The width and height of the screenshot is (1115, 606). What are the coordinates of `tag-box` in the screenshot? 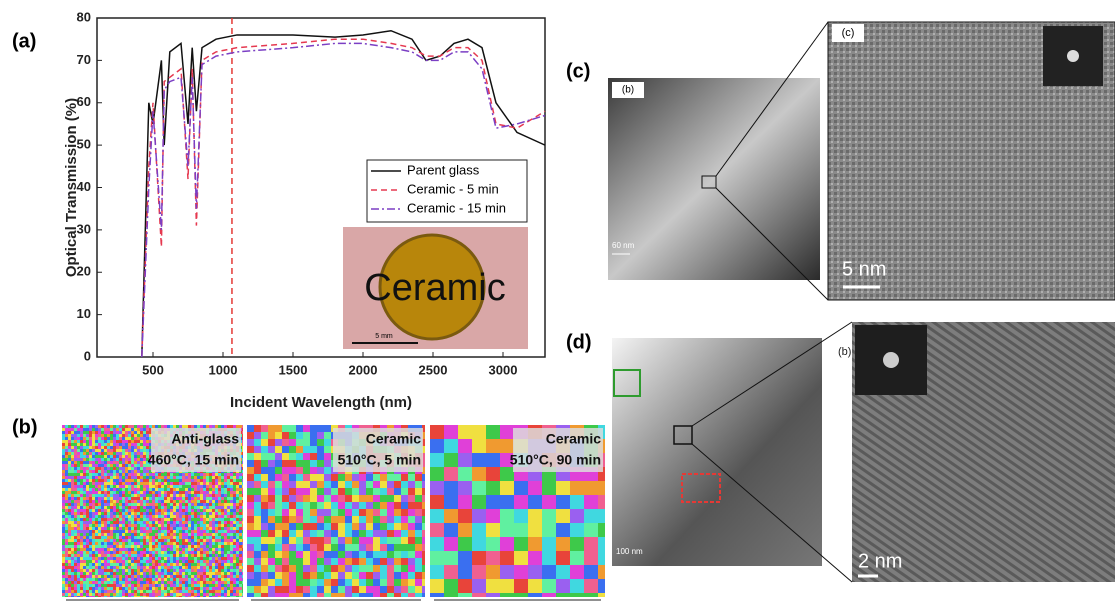 It's located at (848, 33).